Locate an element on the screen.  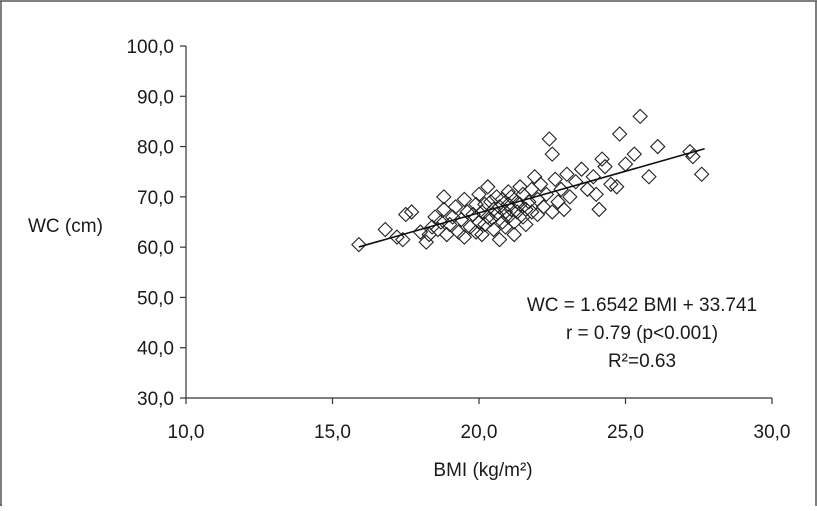
y-axis-title: WC (cm) is located at coordinates (65, 226).